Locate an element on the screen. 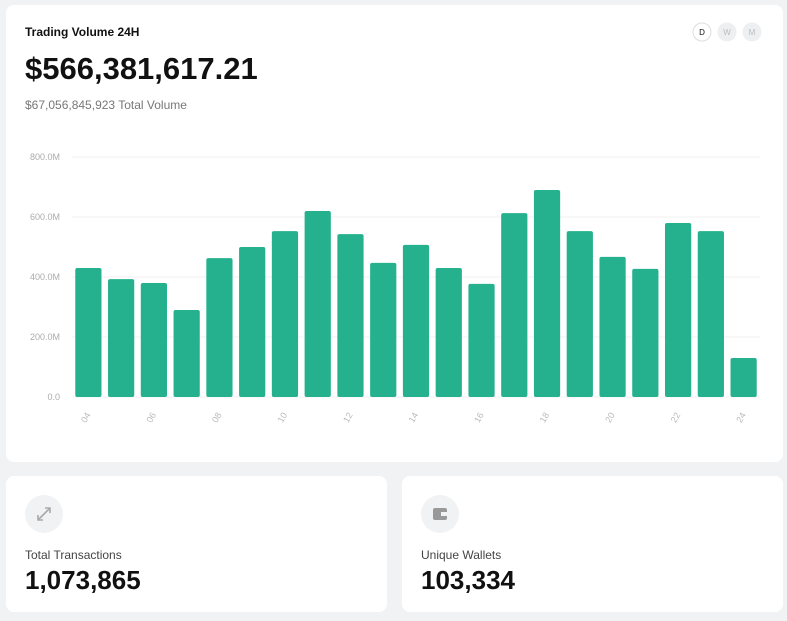 This screenshot has width=787, height=621. transactions-icon is located at coordinates (44, 514).